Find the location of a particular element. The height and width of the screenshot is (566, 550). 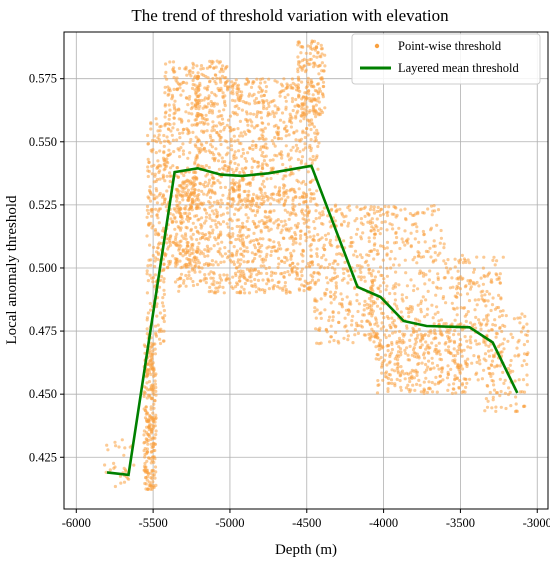

x-axis-label: Depth (m) is located at coordinates (306, 550).